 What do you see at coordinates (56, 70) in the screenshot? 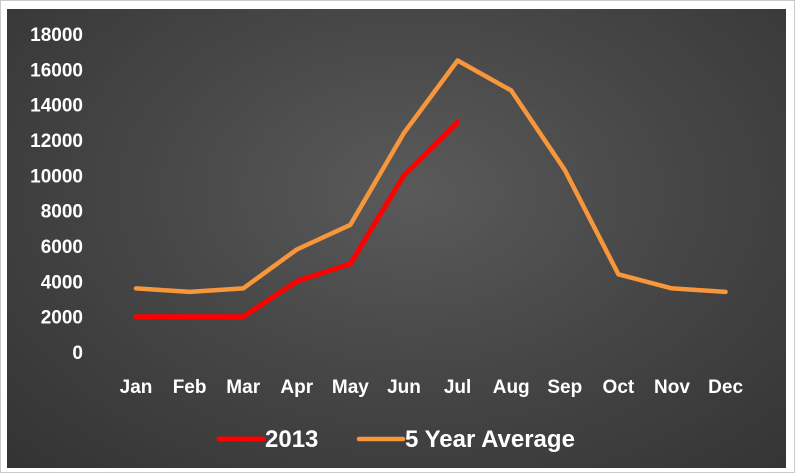
I see `y-tick-label: 16000` at bounding box center [56, 70].